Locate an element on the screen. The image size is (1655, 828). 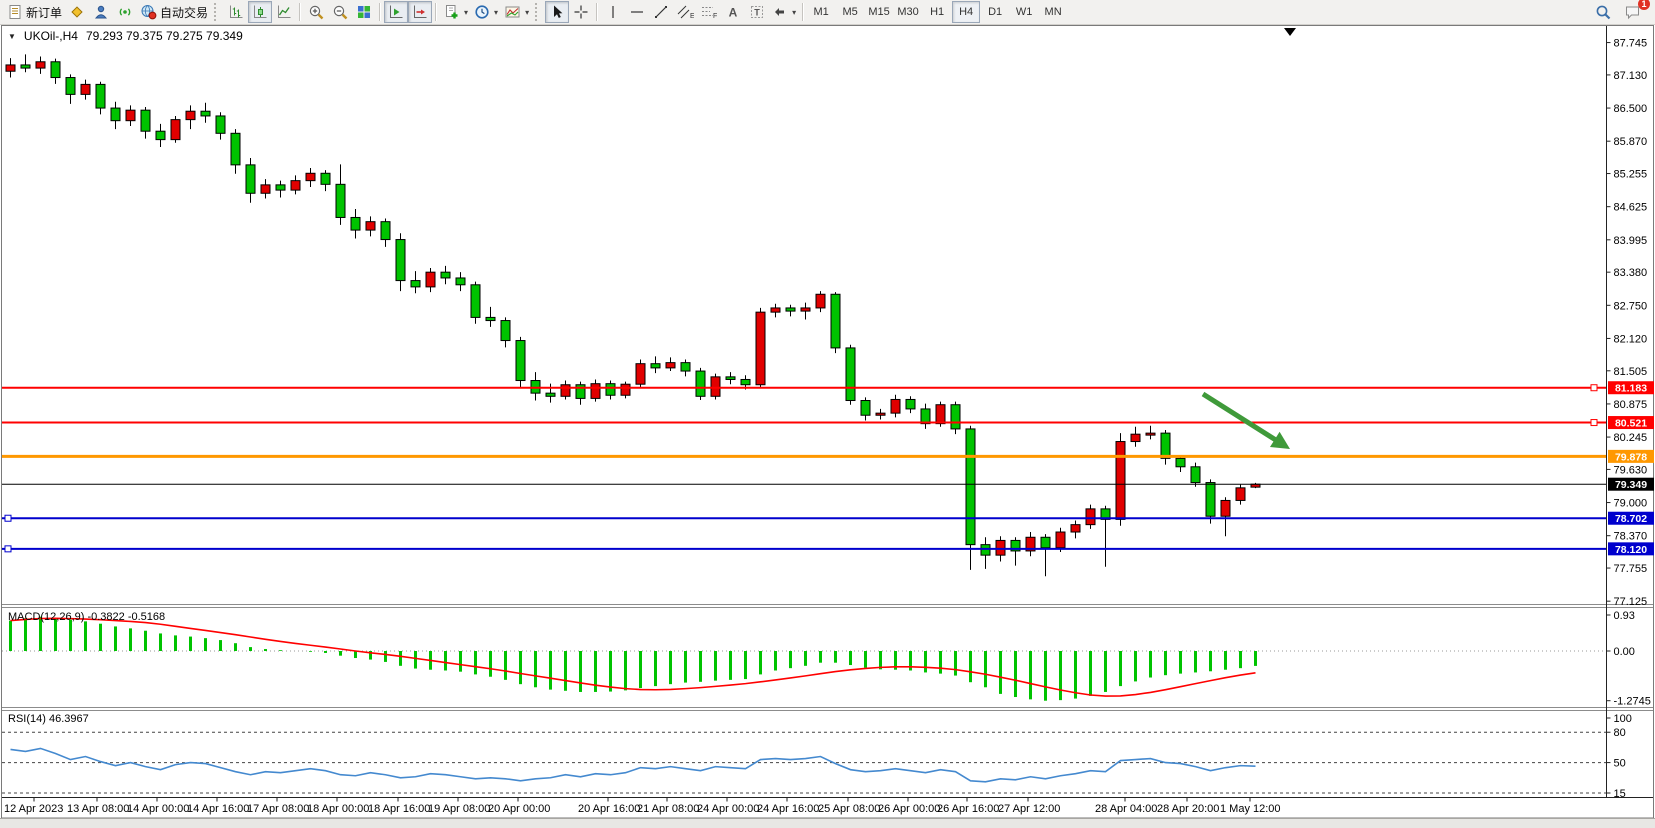
trend-line-tool is located at coordinates (661, 12).